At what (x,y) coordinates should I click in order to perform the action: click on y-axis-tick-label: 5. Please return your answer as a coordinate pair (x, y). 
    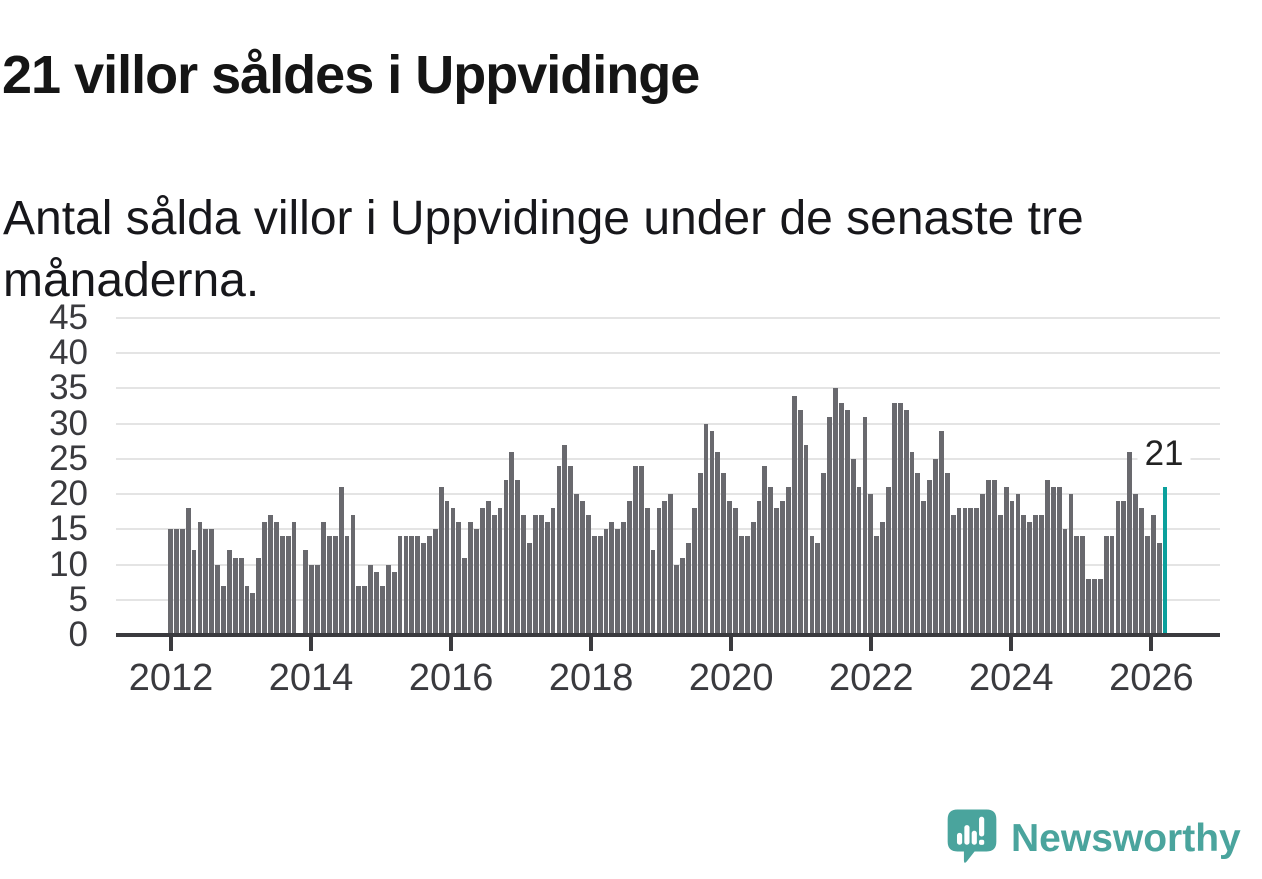
    Looking at the image, I should click on (78, 599).